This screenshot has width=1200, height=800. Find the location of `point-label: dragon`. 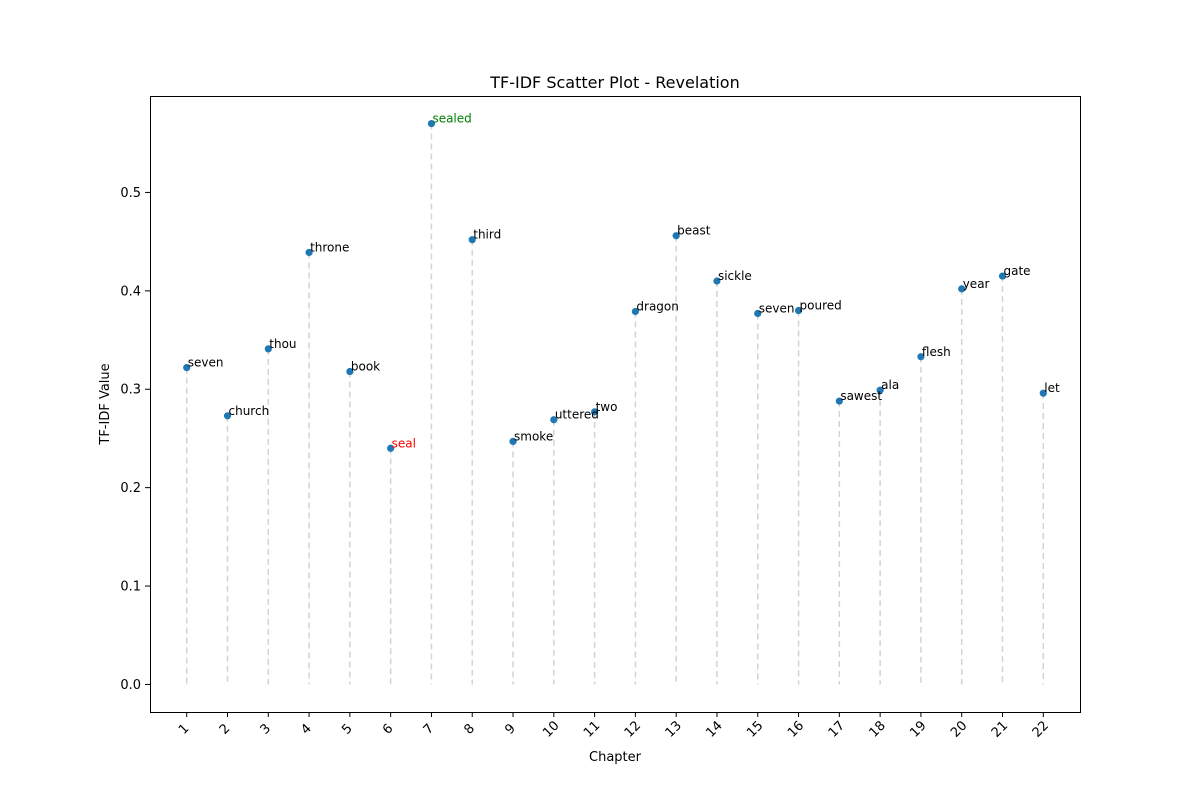

point-label: dragon is located at coordinates (657, 307).